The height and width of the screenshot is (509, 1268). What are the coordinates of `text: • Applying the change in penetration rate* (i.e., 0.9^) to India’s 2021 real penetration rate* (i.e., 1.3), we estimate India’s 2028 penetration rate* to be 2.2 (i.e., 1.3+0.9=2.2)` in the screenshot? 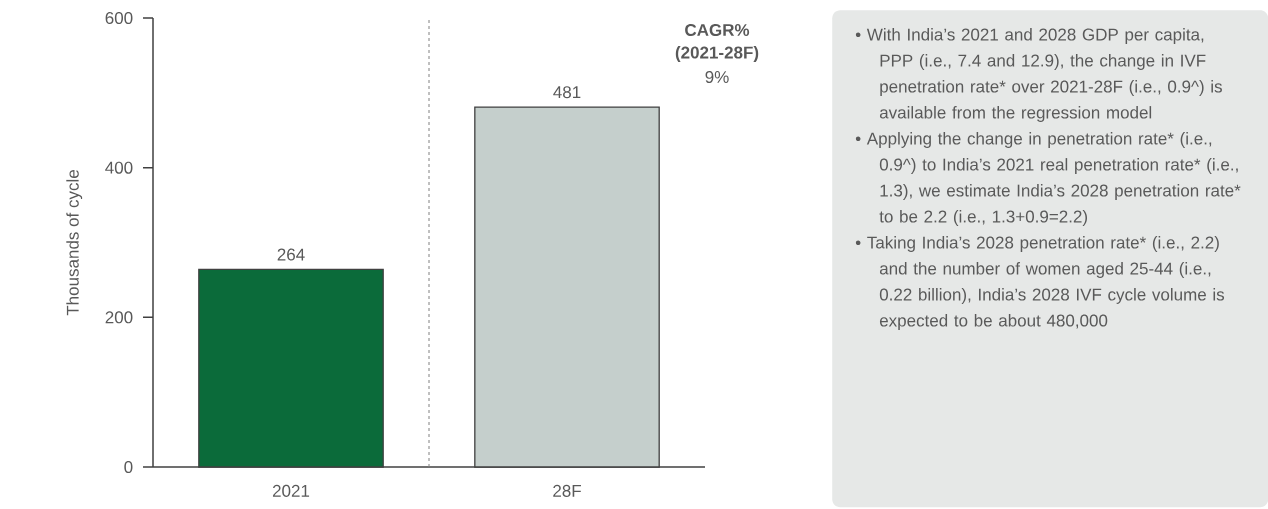 It's located at (1048, 179).